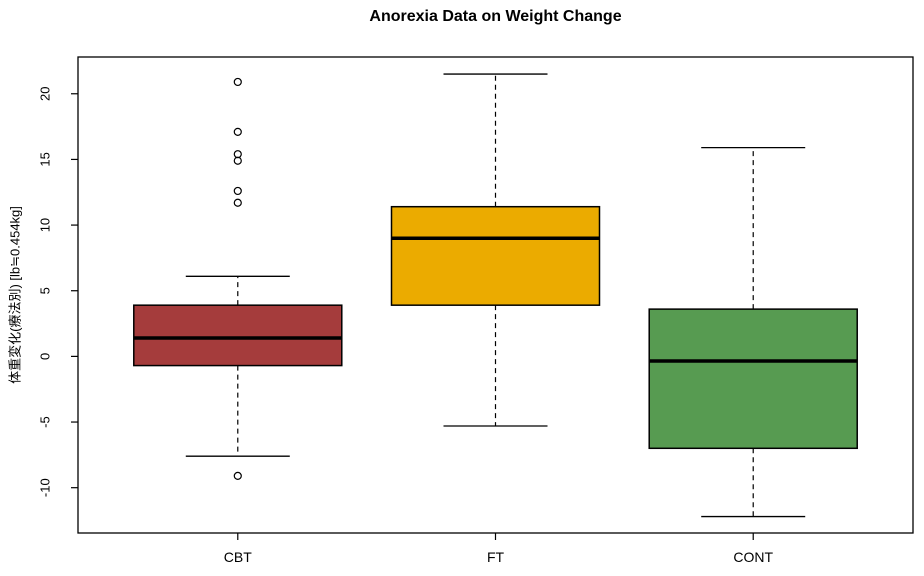 This screenshot has width=924, height=576. What do you see at coordinates (753, 379) in the screenshot?
I see `box-cont` at bounding box center [753, 379].